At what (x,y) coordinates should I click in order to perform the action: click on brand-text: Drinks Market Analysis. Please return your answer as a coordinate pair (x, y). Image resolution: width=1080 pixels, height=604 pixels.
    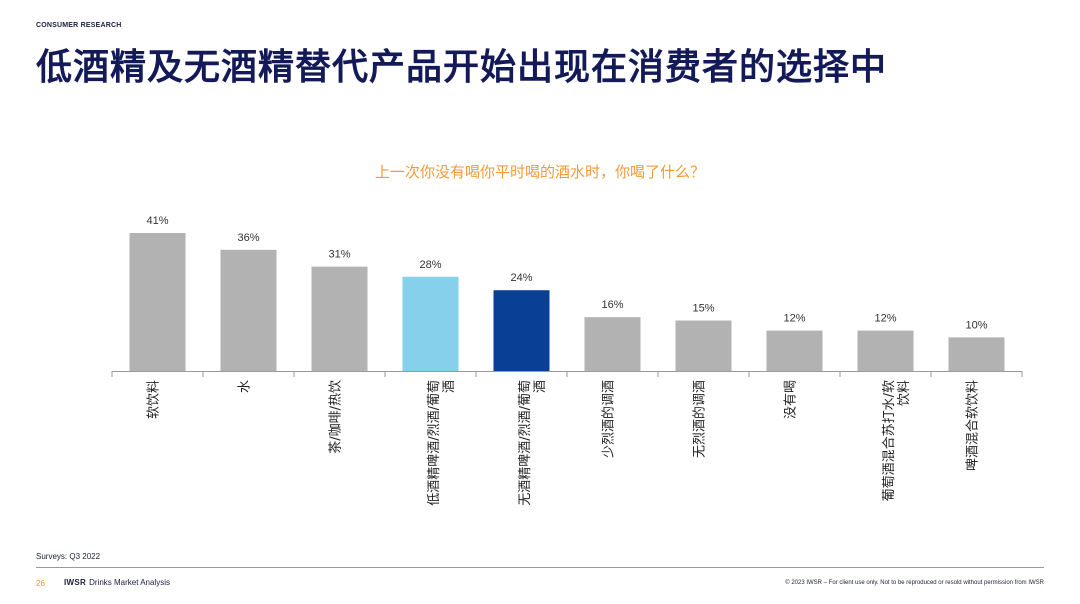
    Looking at the image, I should click on (130, 582).